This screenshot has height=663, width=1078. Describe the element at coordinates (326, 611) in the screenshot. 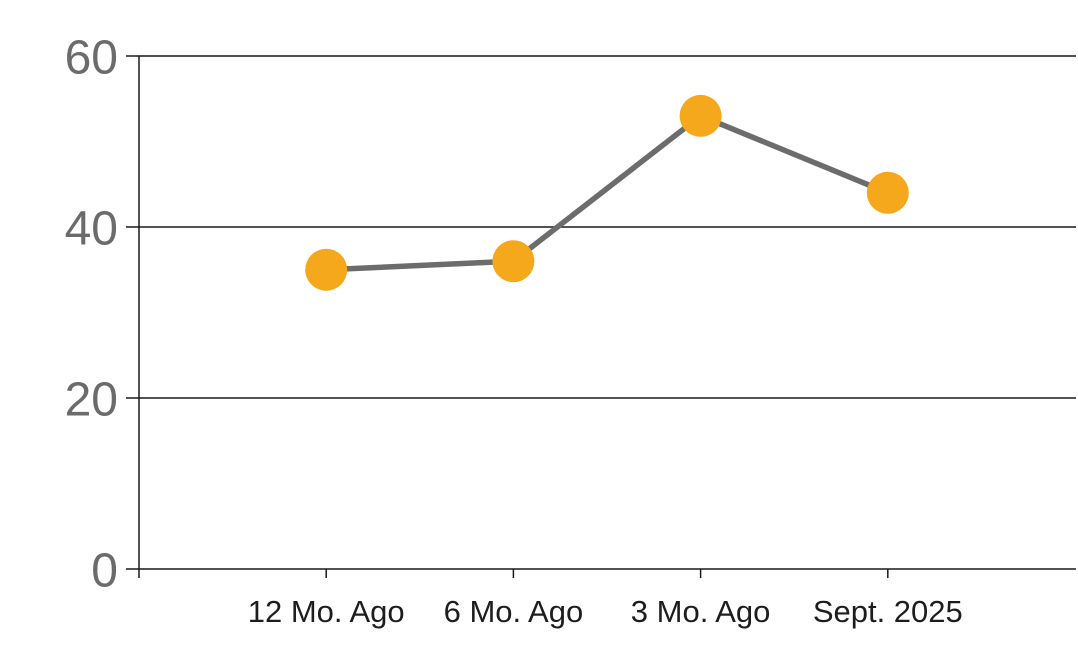

I see `x-tick-label: 12 Mo. Ago` at that location.